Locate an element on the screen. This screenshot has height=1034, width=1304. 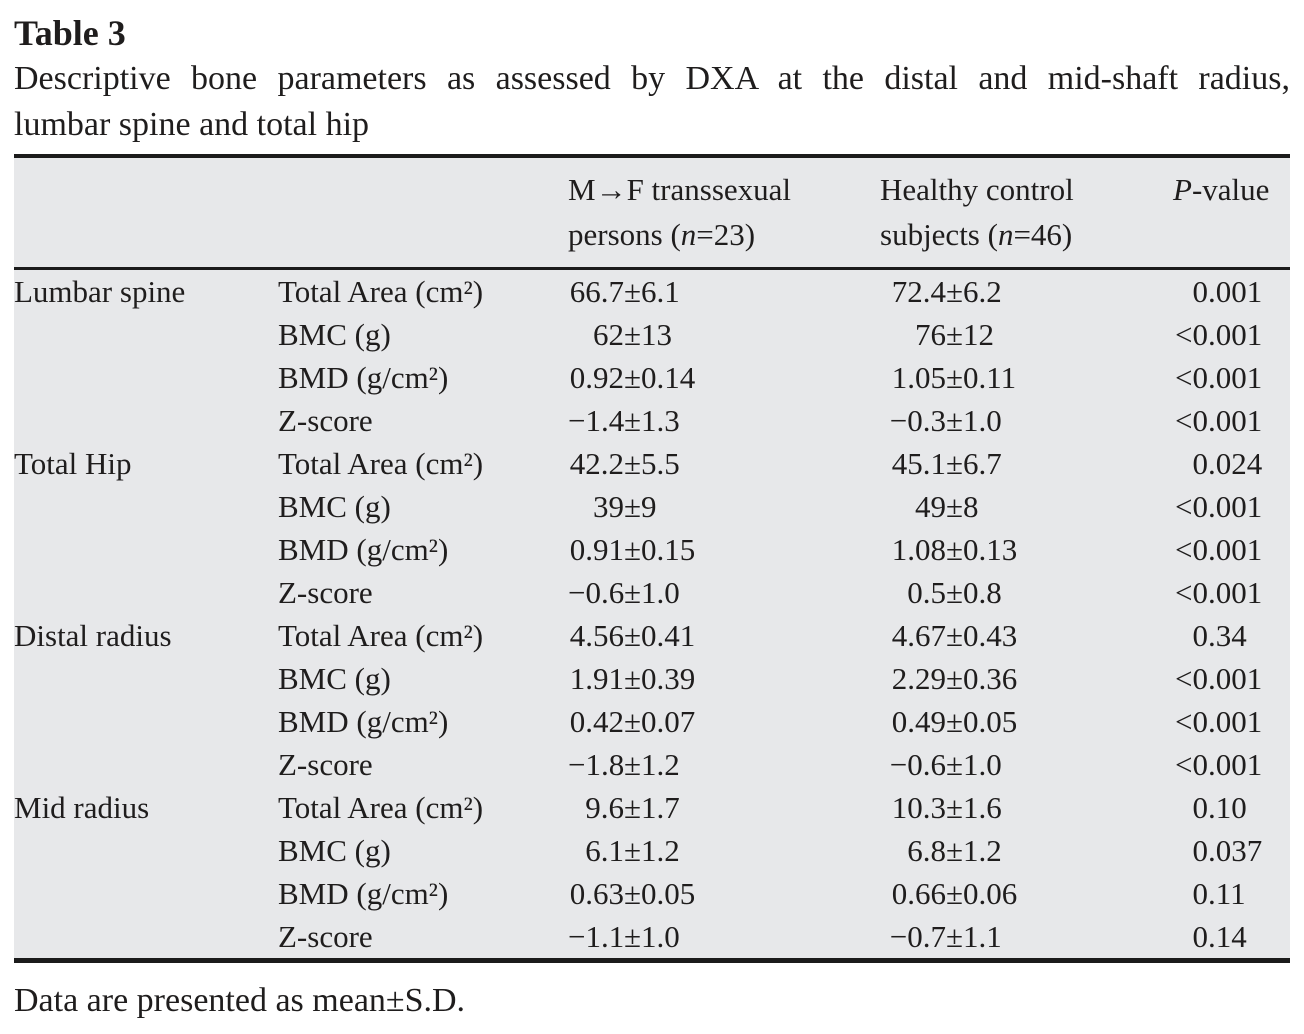
table-row: BMD (g/cm²) 0.63±0.05 0.66±0.06 0.11 is located at coordinates (652, 893).